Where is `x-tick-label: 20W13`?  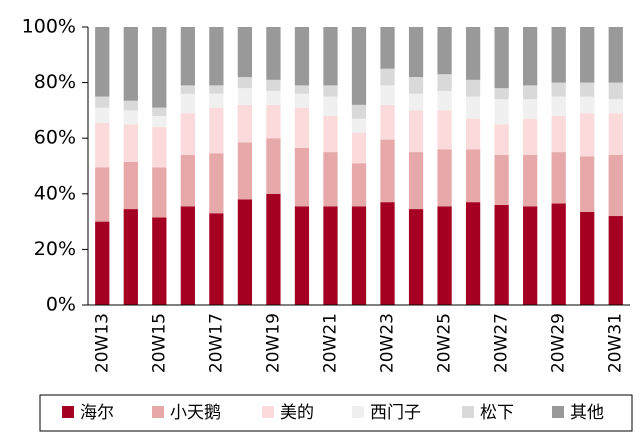
x-tick-label: 20W13 is located at coordinates (102, 343).